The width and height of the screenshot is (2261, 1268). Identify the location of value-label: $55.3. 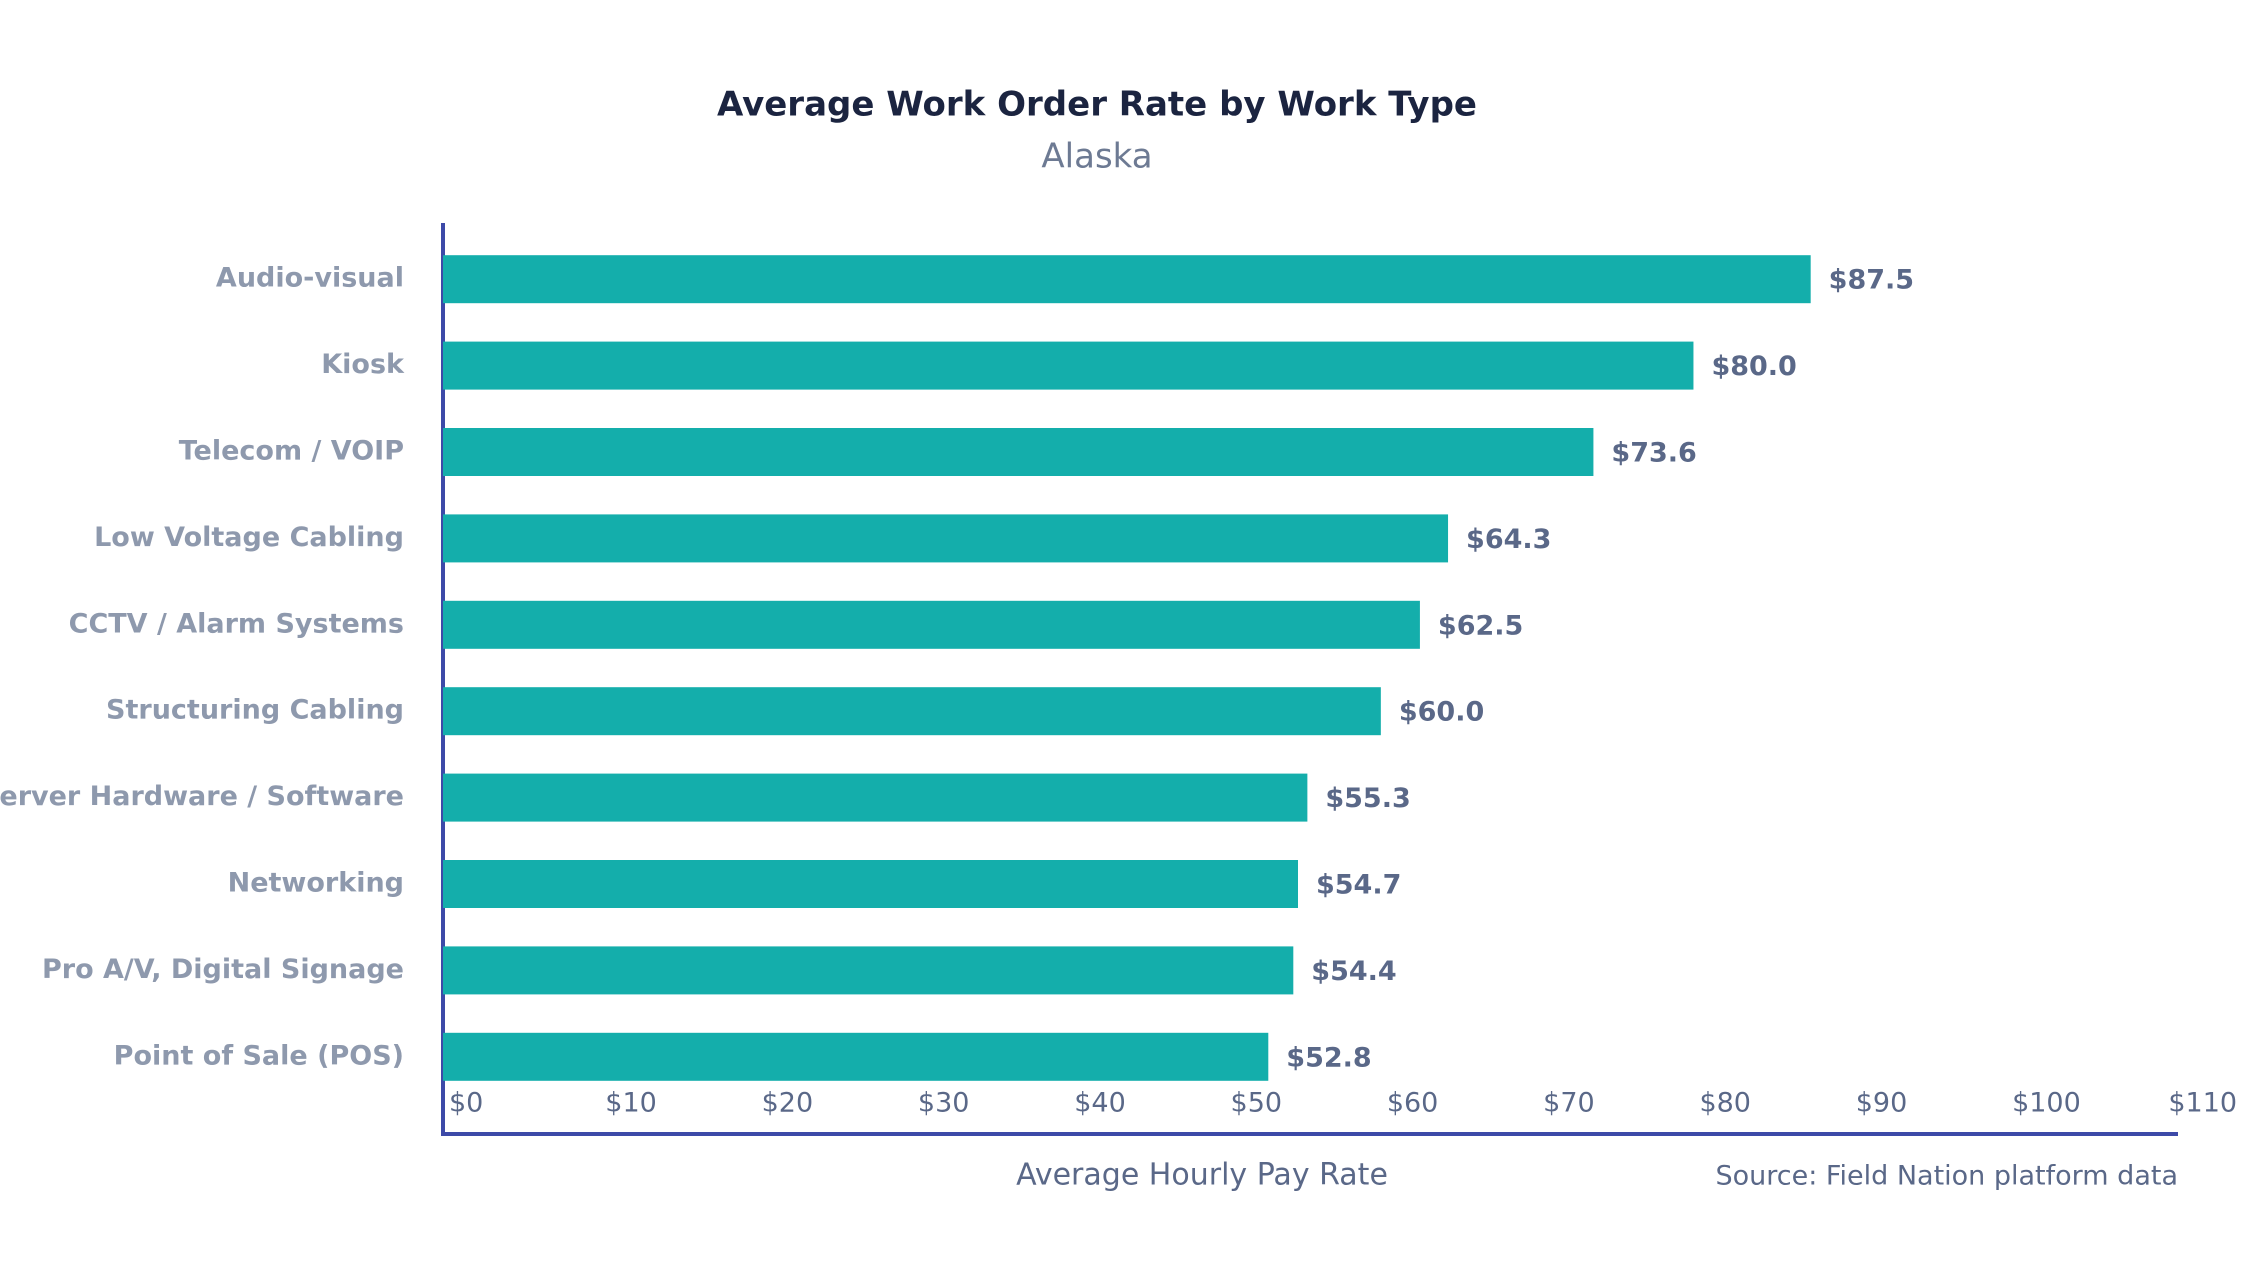
(1367, 798).